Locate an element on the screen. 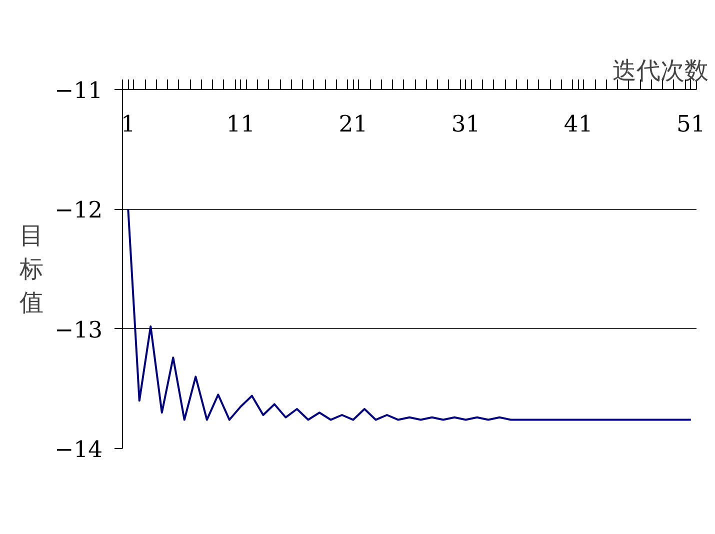 The width and height of the screenshot is (715, 534). x-tick-label: 31 is located at coordinates (465, 125).